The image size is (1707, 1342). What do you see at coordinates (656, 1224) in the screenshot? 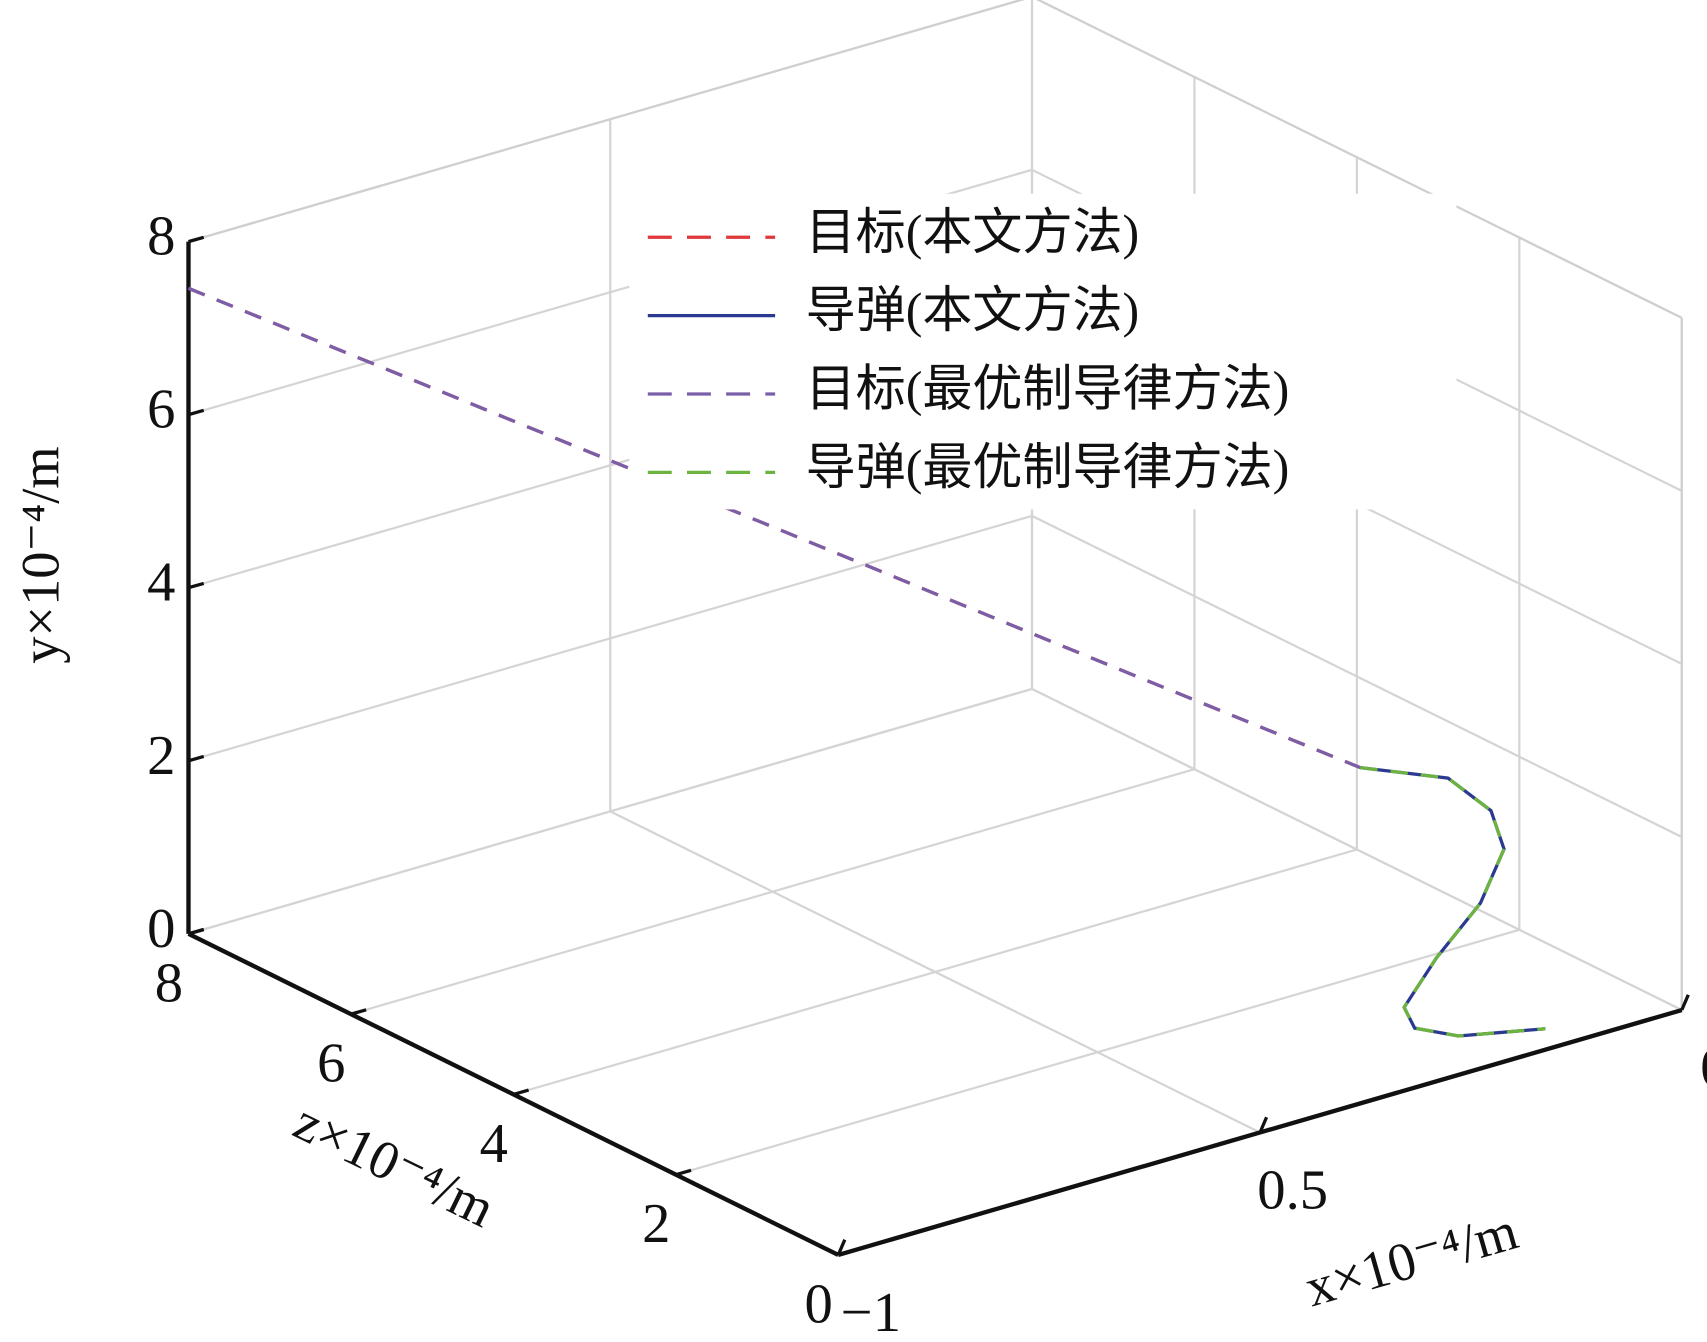
I see `z-tick-label: 2` at bounding box center [656, 1224].